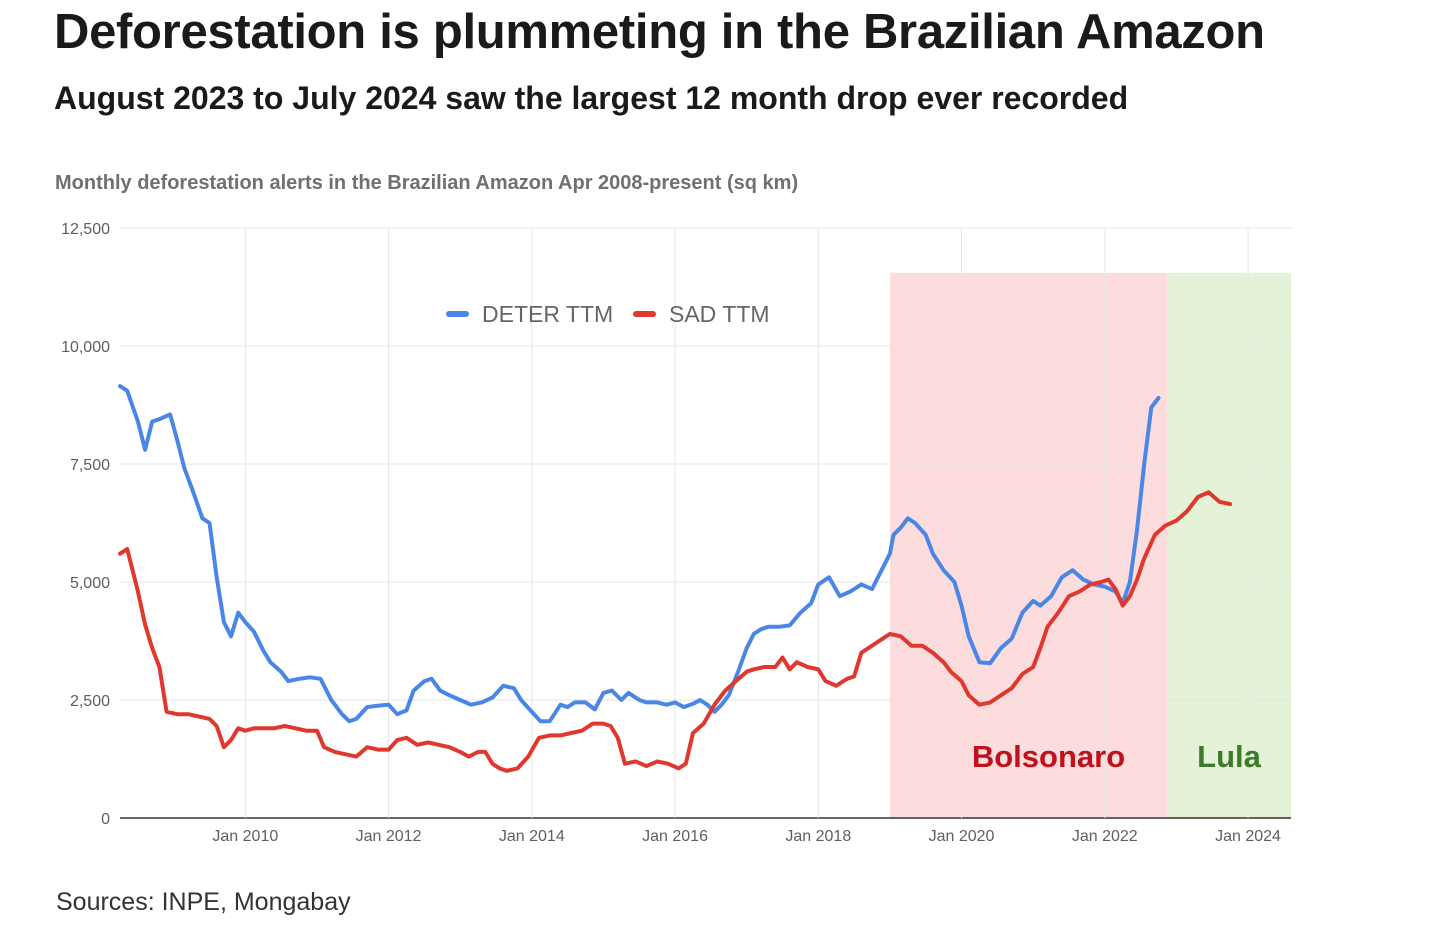  What do you see at coordinates (962, 836) in the screenshot?
I see `x-tick-label: Jan 2020` at bounding box center [962, 836].